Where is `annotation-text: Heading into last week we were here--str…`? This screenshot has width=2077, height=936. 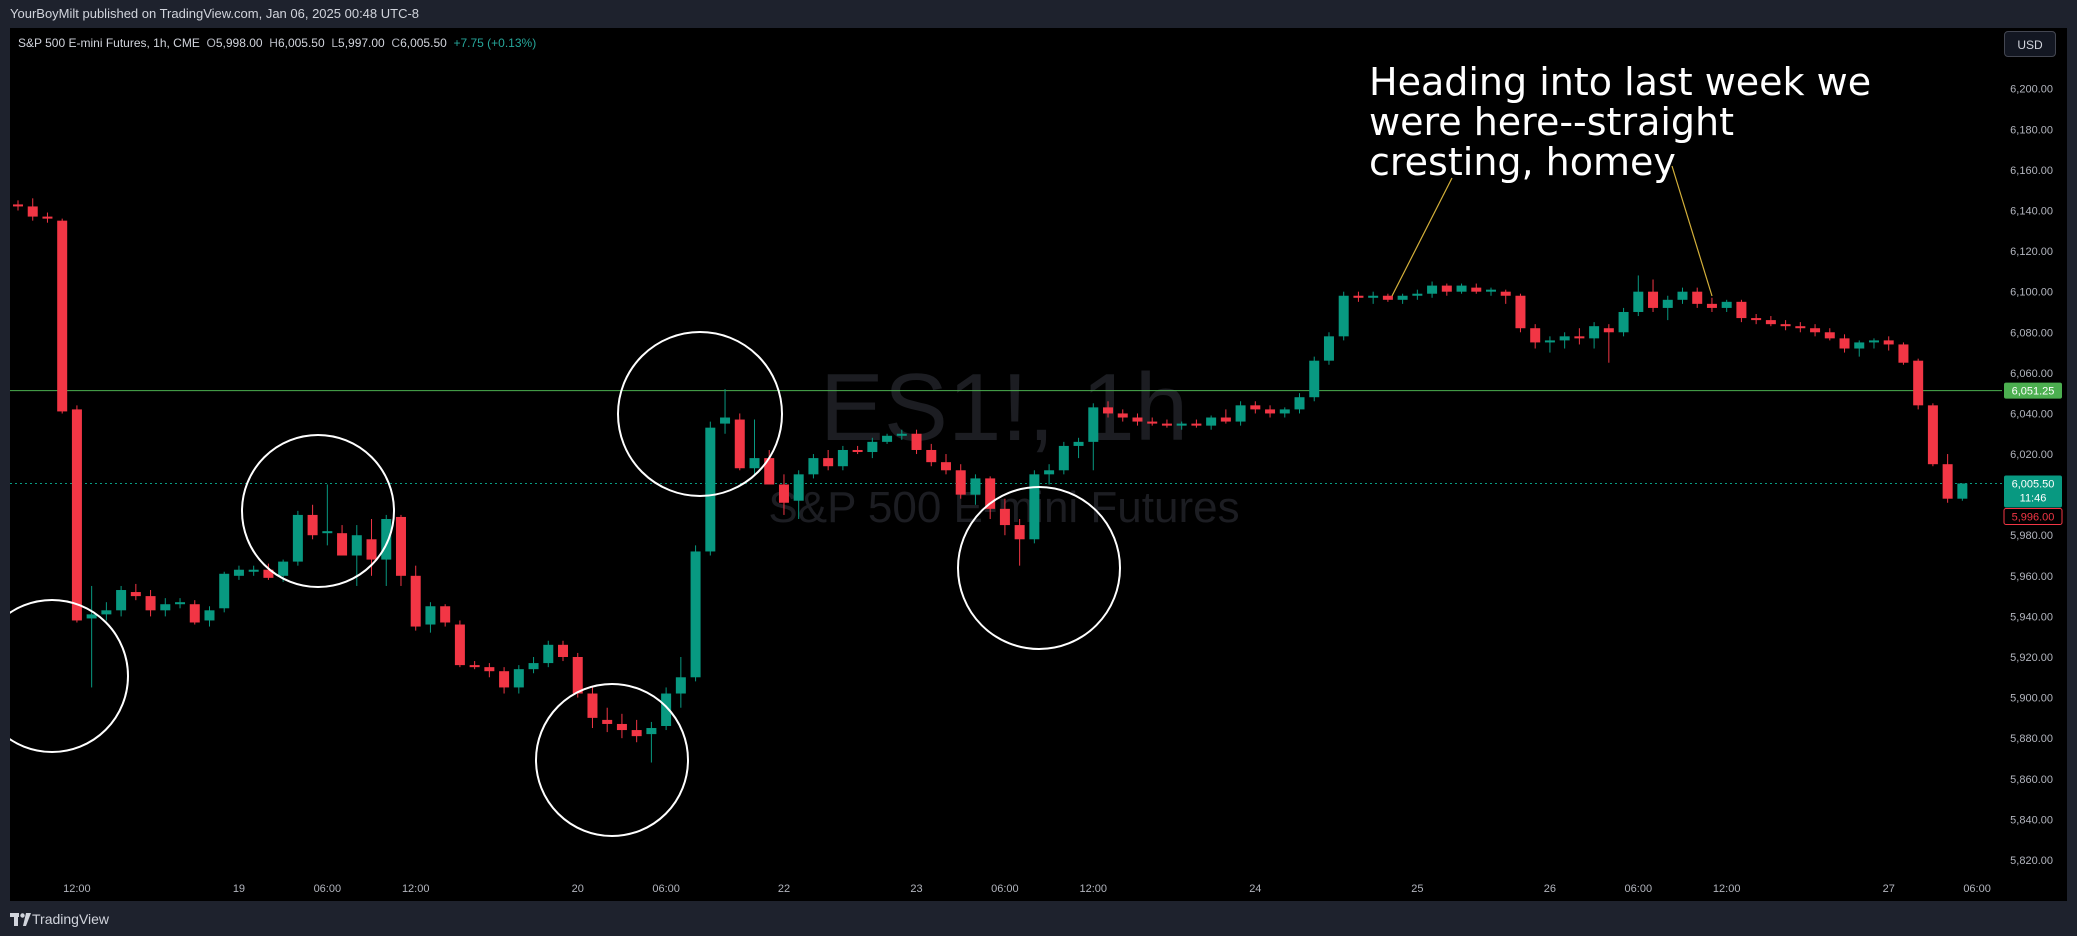 annotation-text: Heading into last week we were here--str… is located at coordinates (1620, 122).